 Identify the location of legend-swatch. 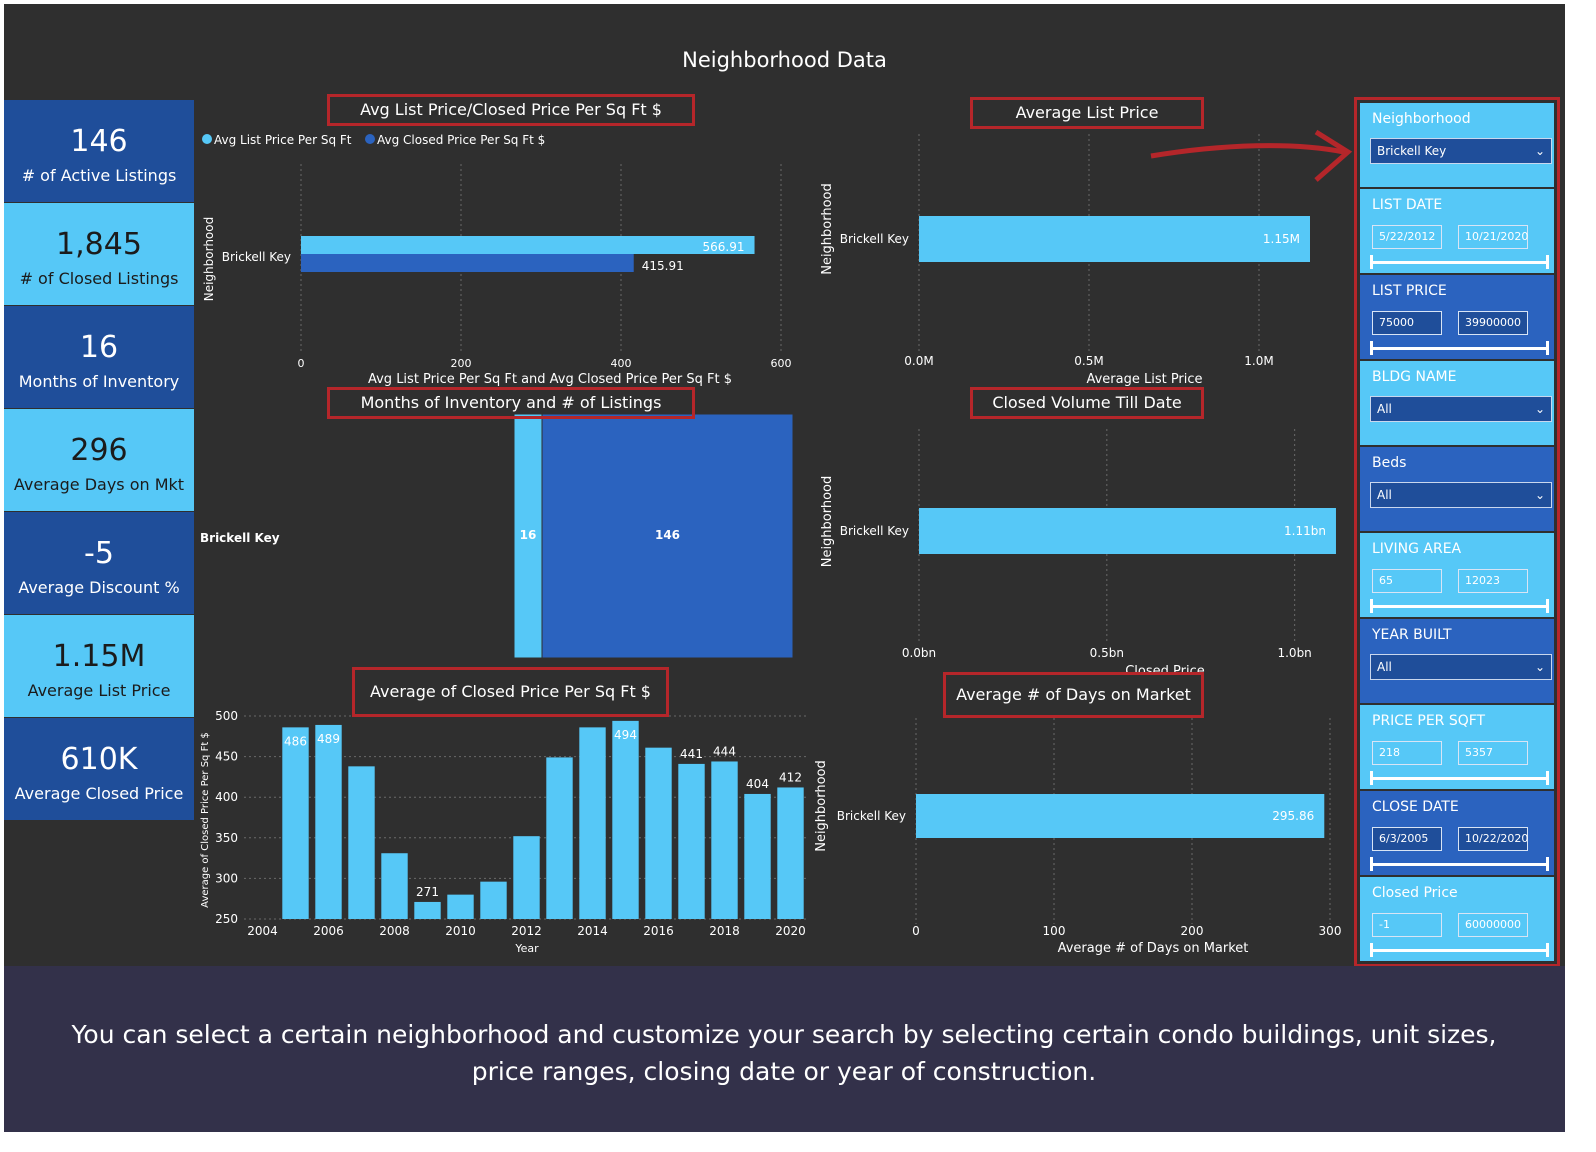
(207, 139).